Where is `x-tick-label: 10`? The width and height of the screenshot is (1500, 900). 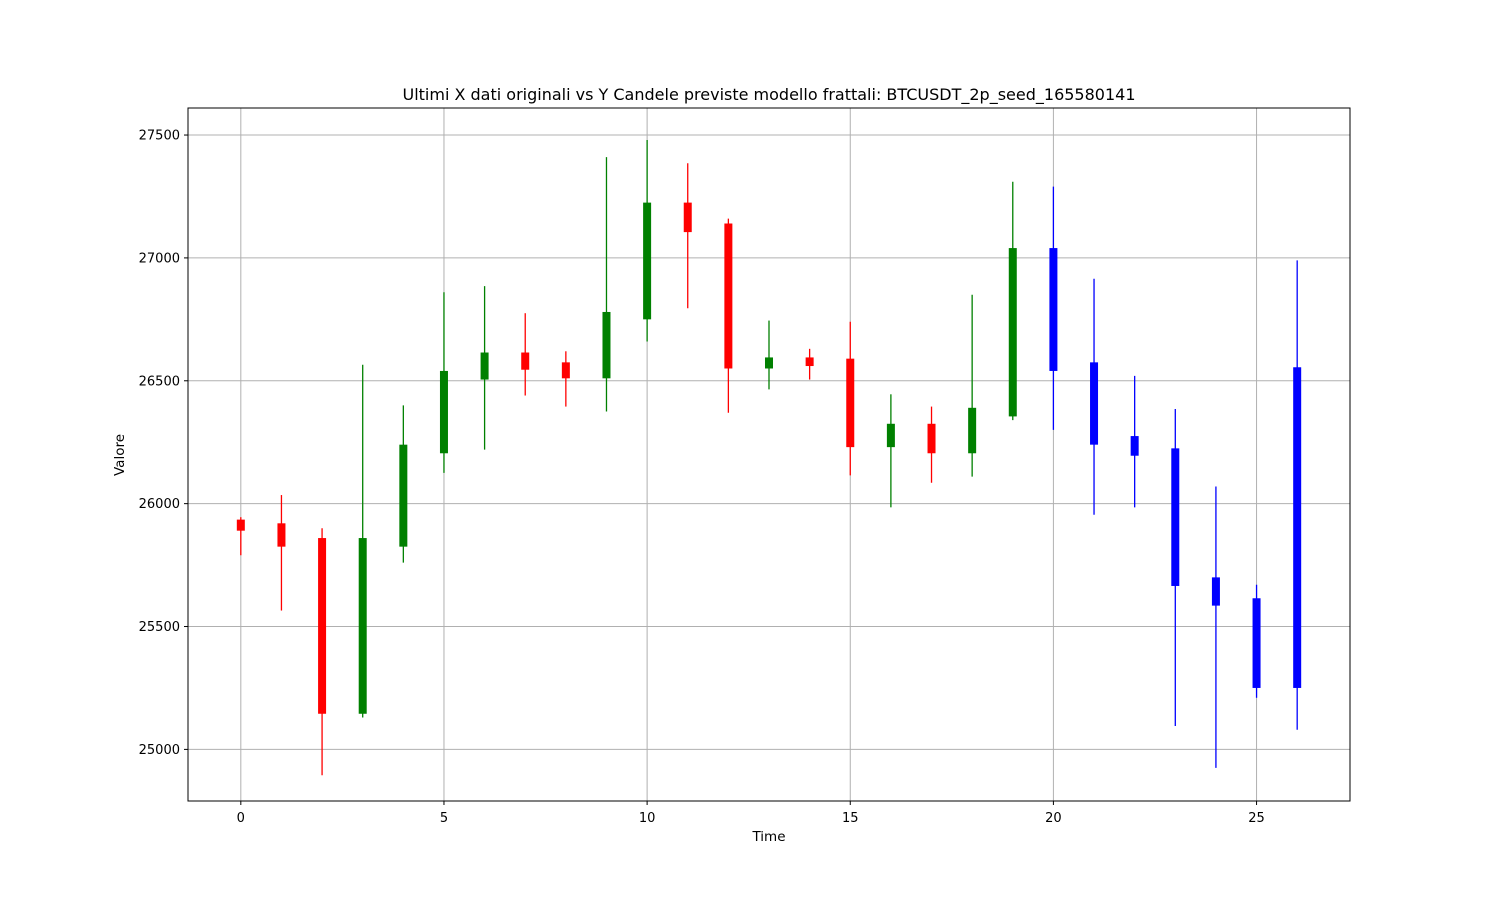 x-tick-label: 10 is located at coordinates (647, 818).